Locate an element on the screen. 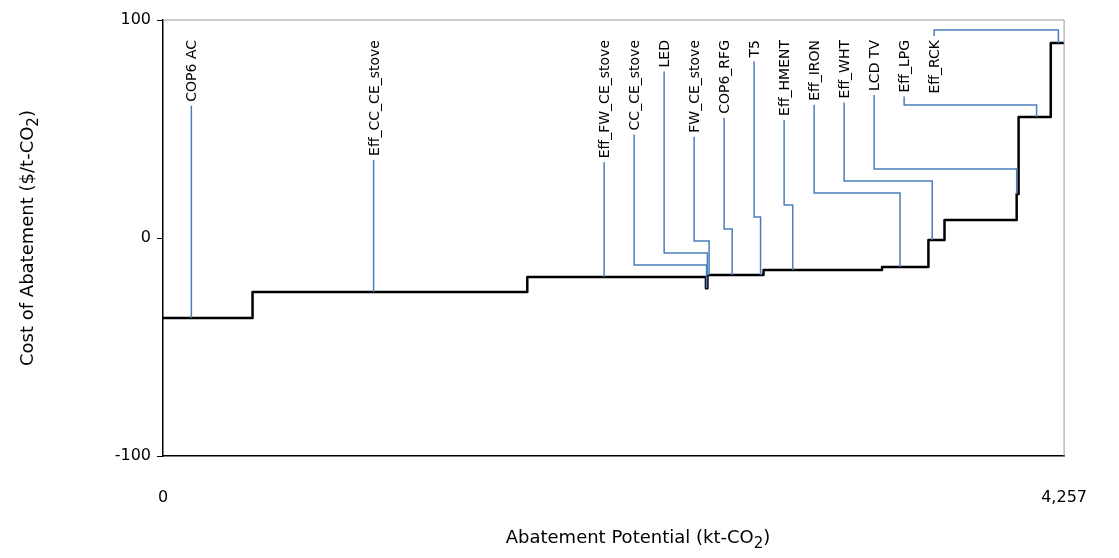 The image size is (1119, 558). annotation: Eff_CC_CE_stove is located at coordinates (373, 98).